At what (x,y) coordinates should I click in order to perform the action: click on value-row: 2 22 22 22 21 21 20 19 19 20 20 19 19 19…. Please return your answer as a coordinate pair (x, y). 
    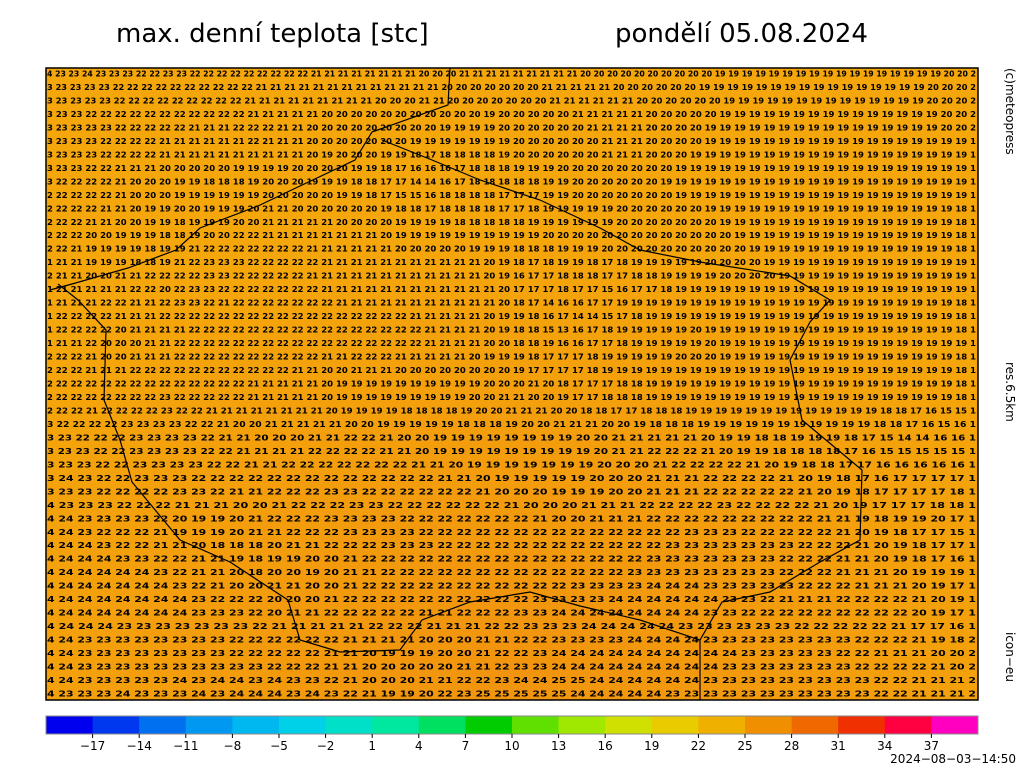
    Looking at the image, I should click on (511, 208).